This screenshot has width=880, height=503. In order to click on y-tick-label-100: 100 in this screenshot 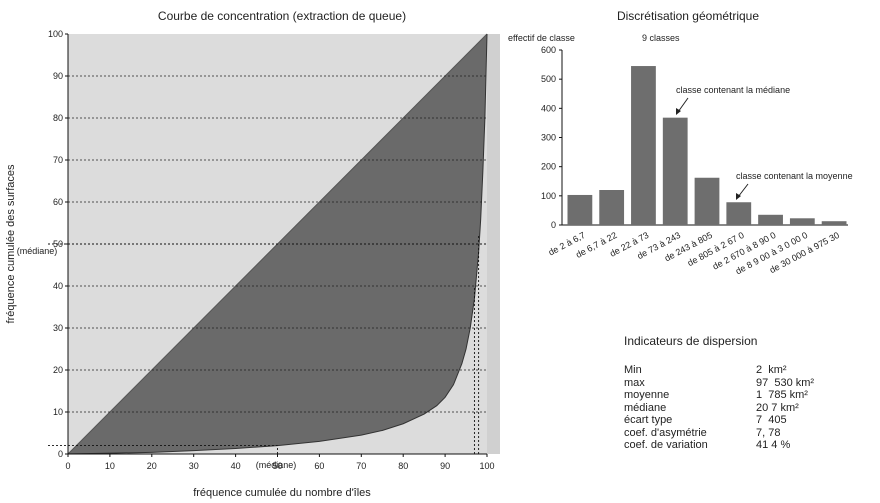, I will do `click(55, 34)`.